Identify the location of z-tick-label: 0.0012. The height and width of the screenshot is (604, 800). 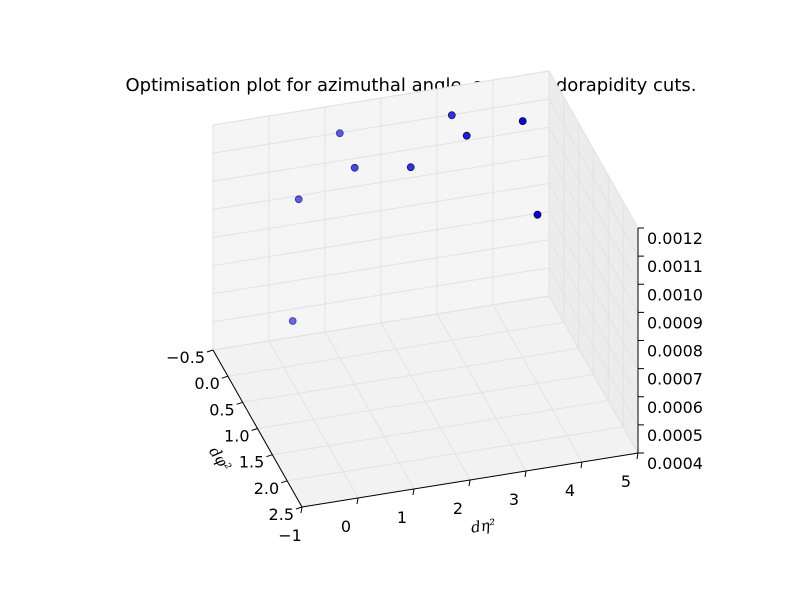
(675, 238).